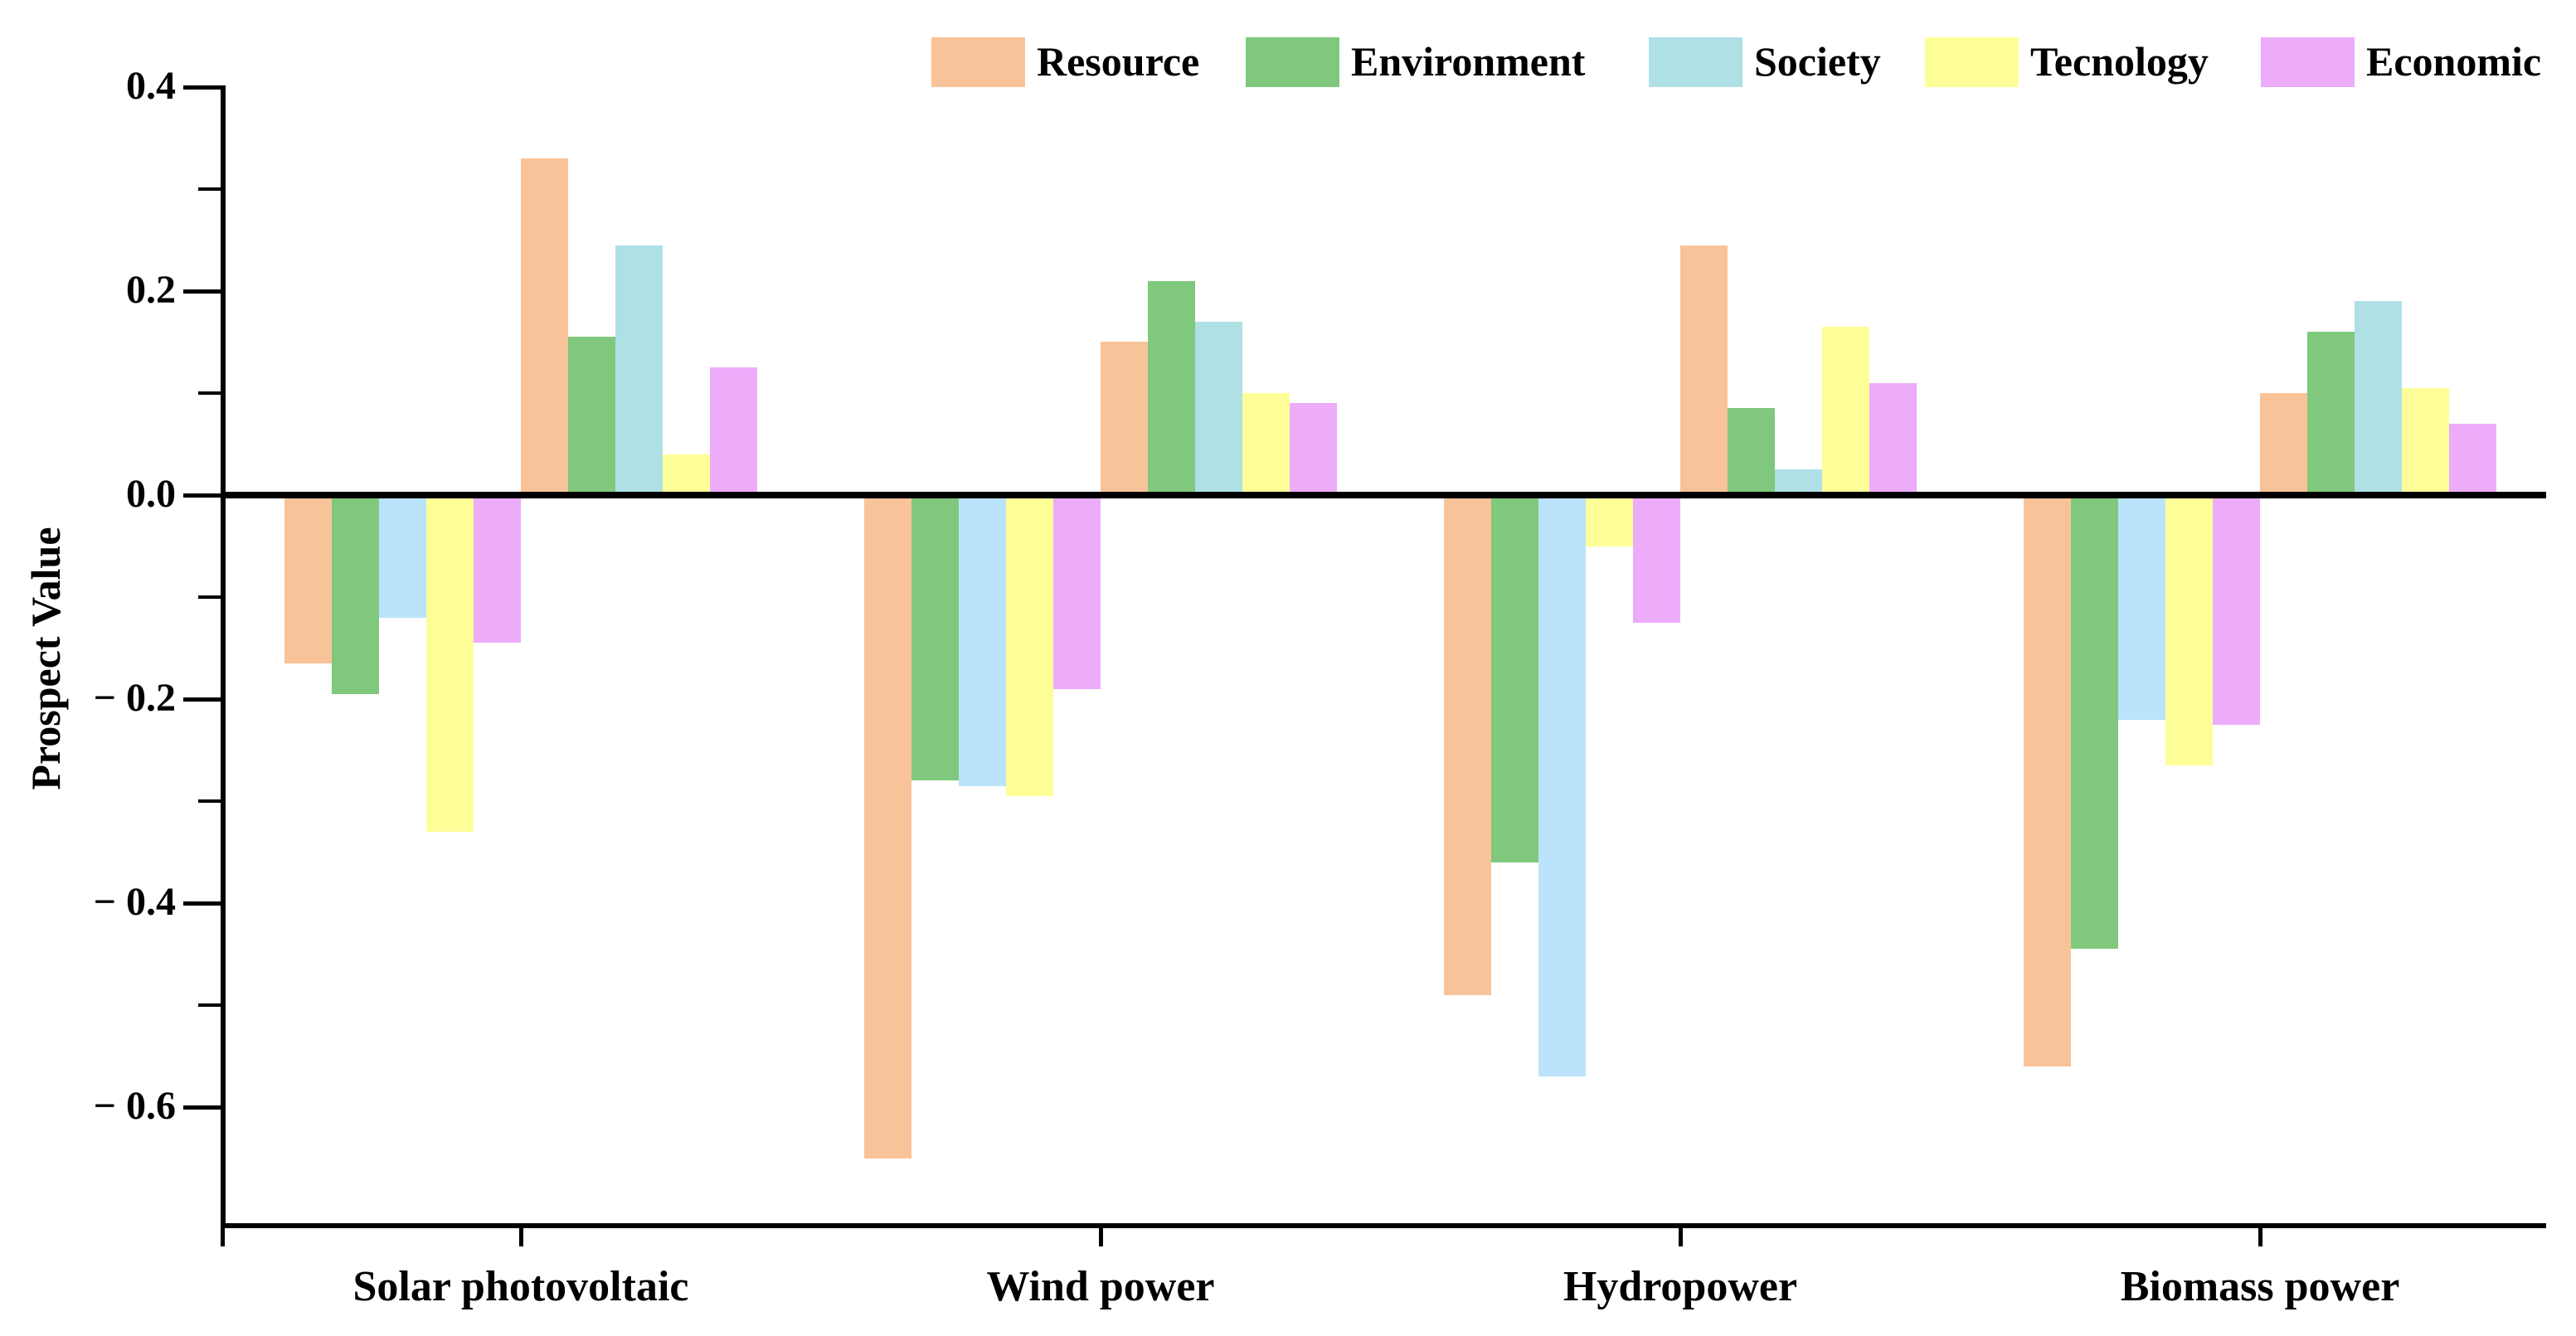 The width and height of the screenshot is (2576, 1336). What do you see at coordinates (2189, 630) in the screenshot?
I see `bar-biomass-power-tecnology-negative` at bounding box center [2189, 630].